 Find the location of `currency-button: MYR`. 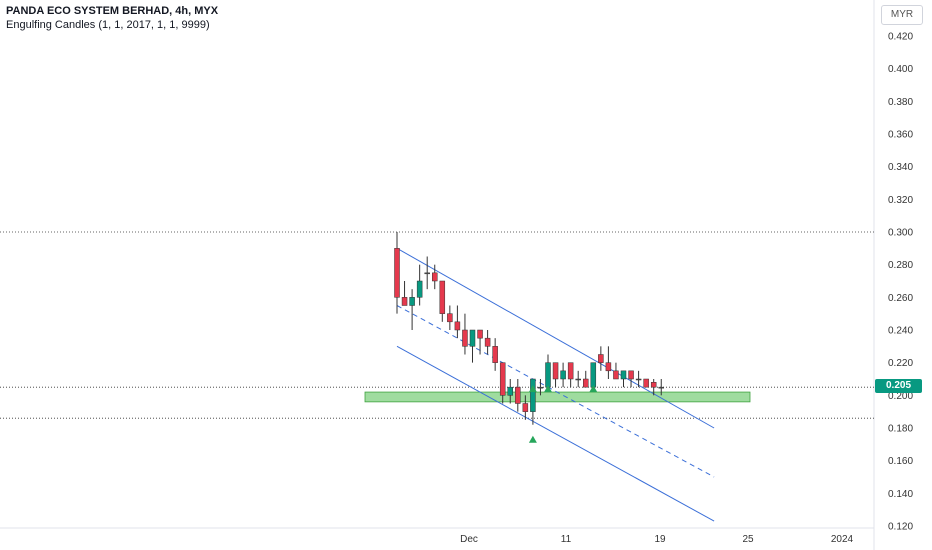

currency-button: MYR is located at coordinates (902, 15).